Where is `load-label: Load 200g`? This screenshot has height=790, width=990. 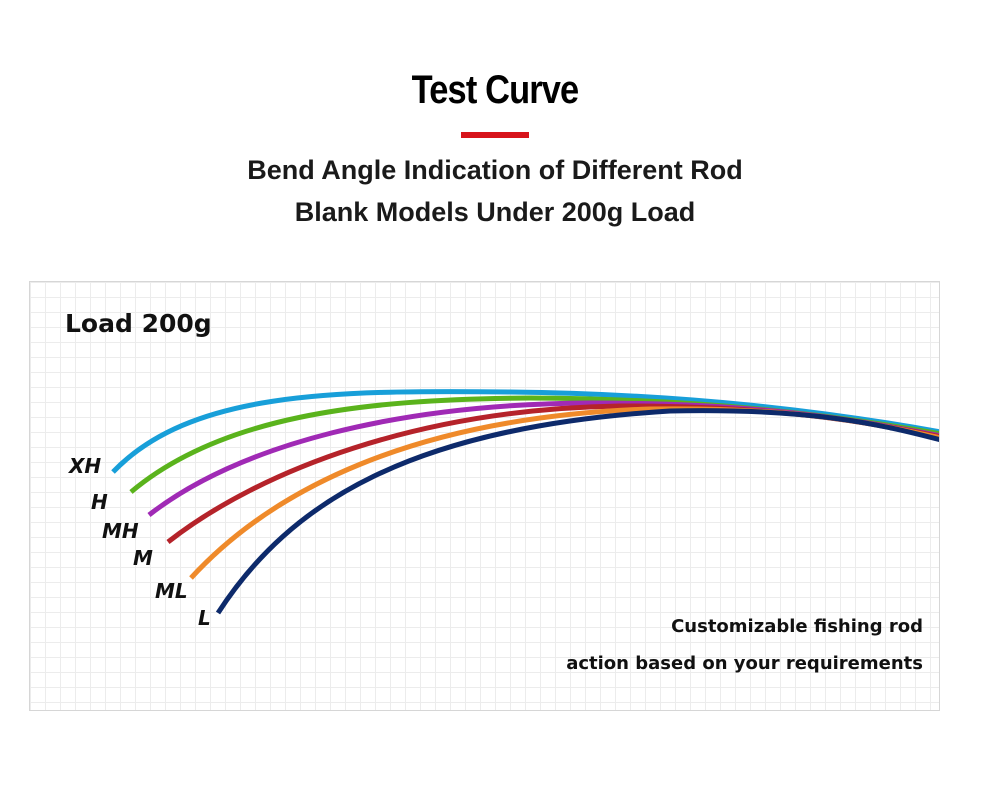 load-label: Load 200g is located at coordinates (138, 323).